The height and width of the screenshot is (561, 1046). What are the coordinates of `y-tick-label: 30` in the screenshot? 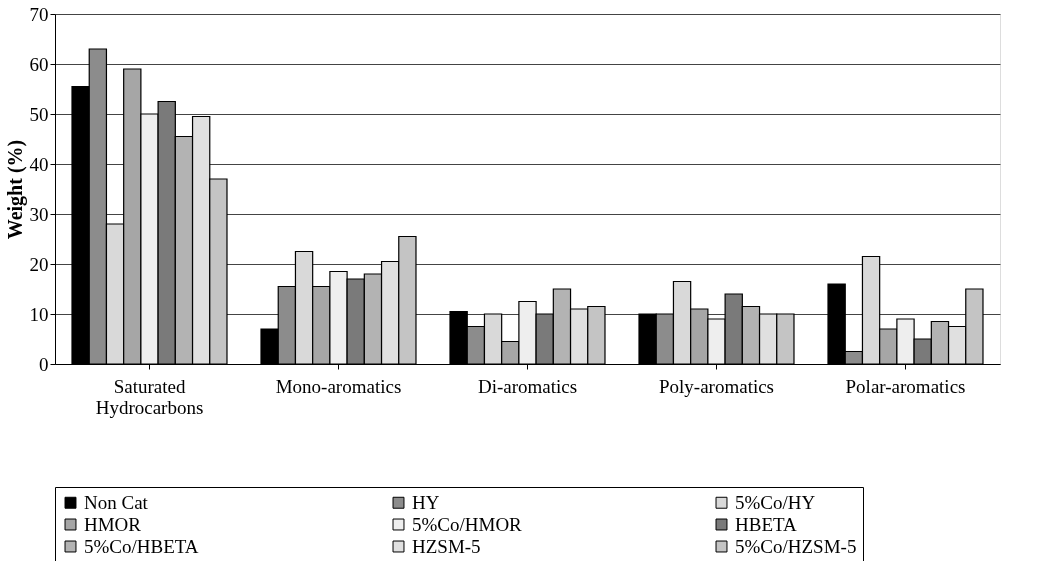 It's located at (39, 214).